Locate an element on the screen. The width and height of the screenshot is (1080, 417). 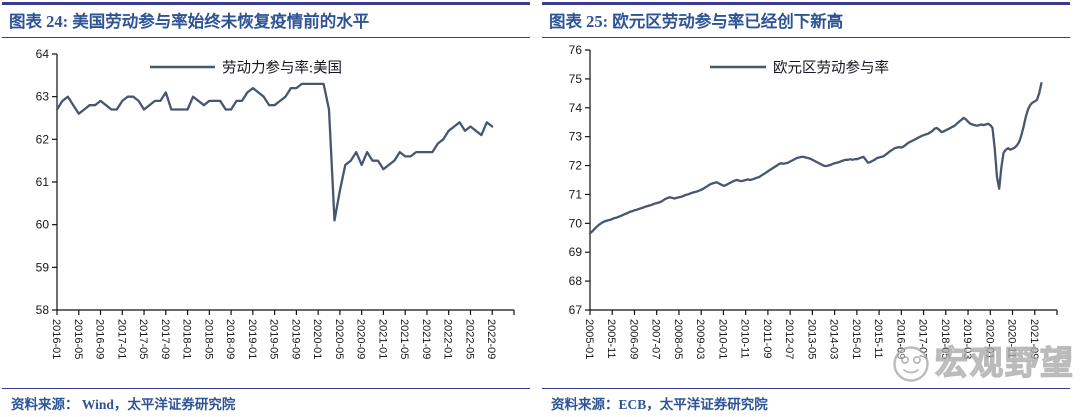
legend: 欧元区劳动参与率 is located at coordinates (799, 68).